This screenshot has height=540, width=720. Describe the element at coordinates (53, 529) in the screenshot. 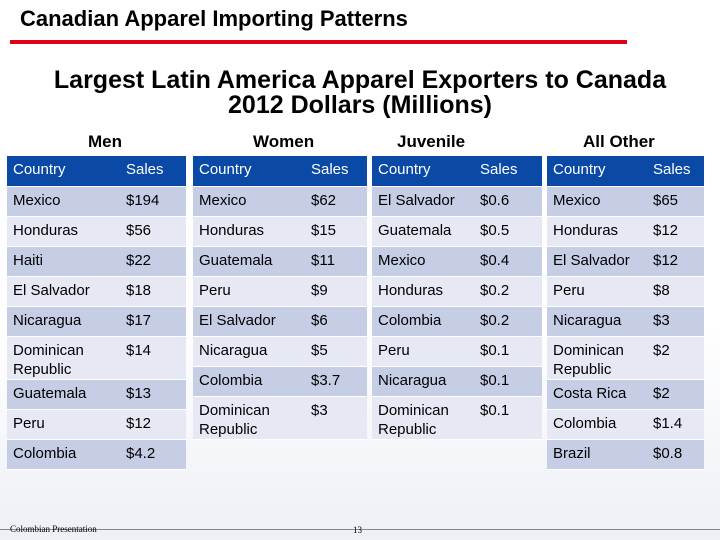

I see `footer-text: Colombian Presentation` at that location.